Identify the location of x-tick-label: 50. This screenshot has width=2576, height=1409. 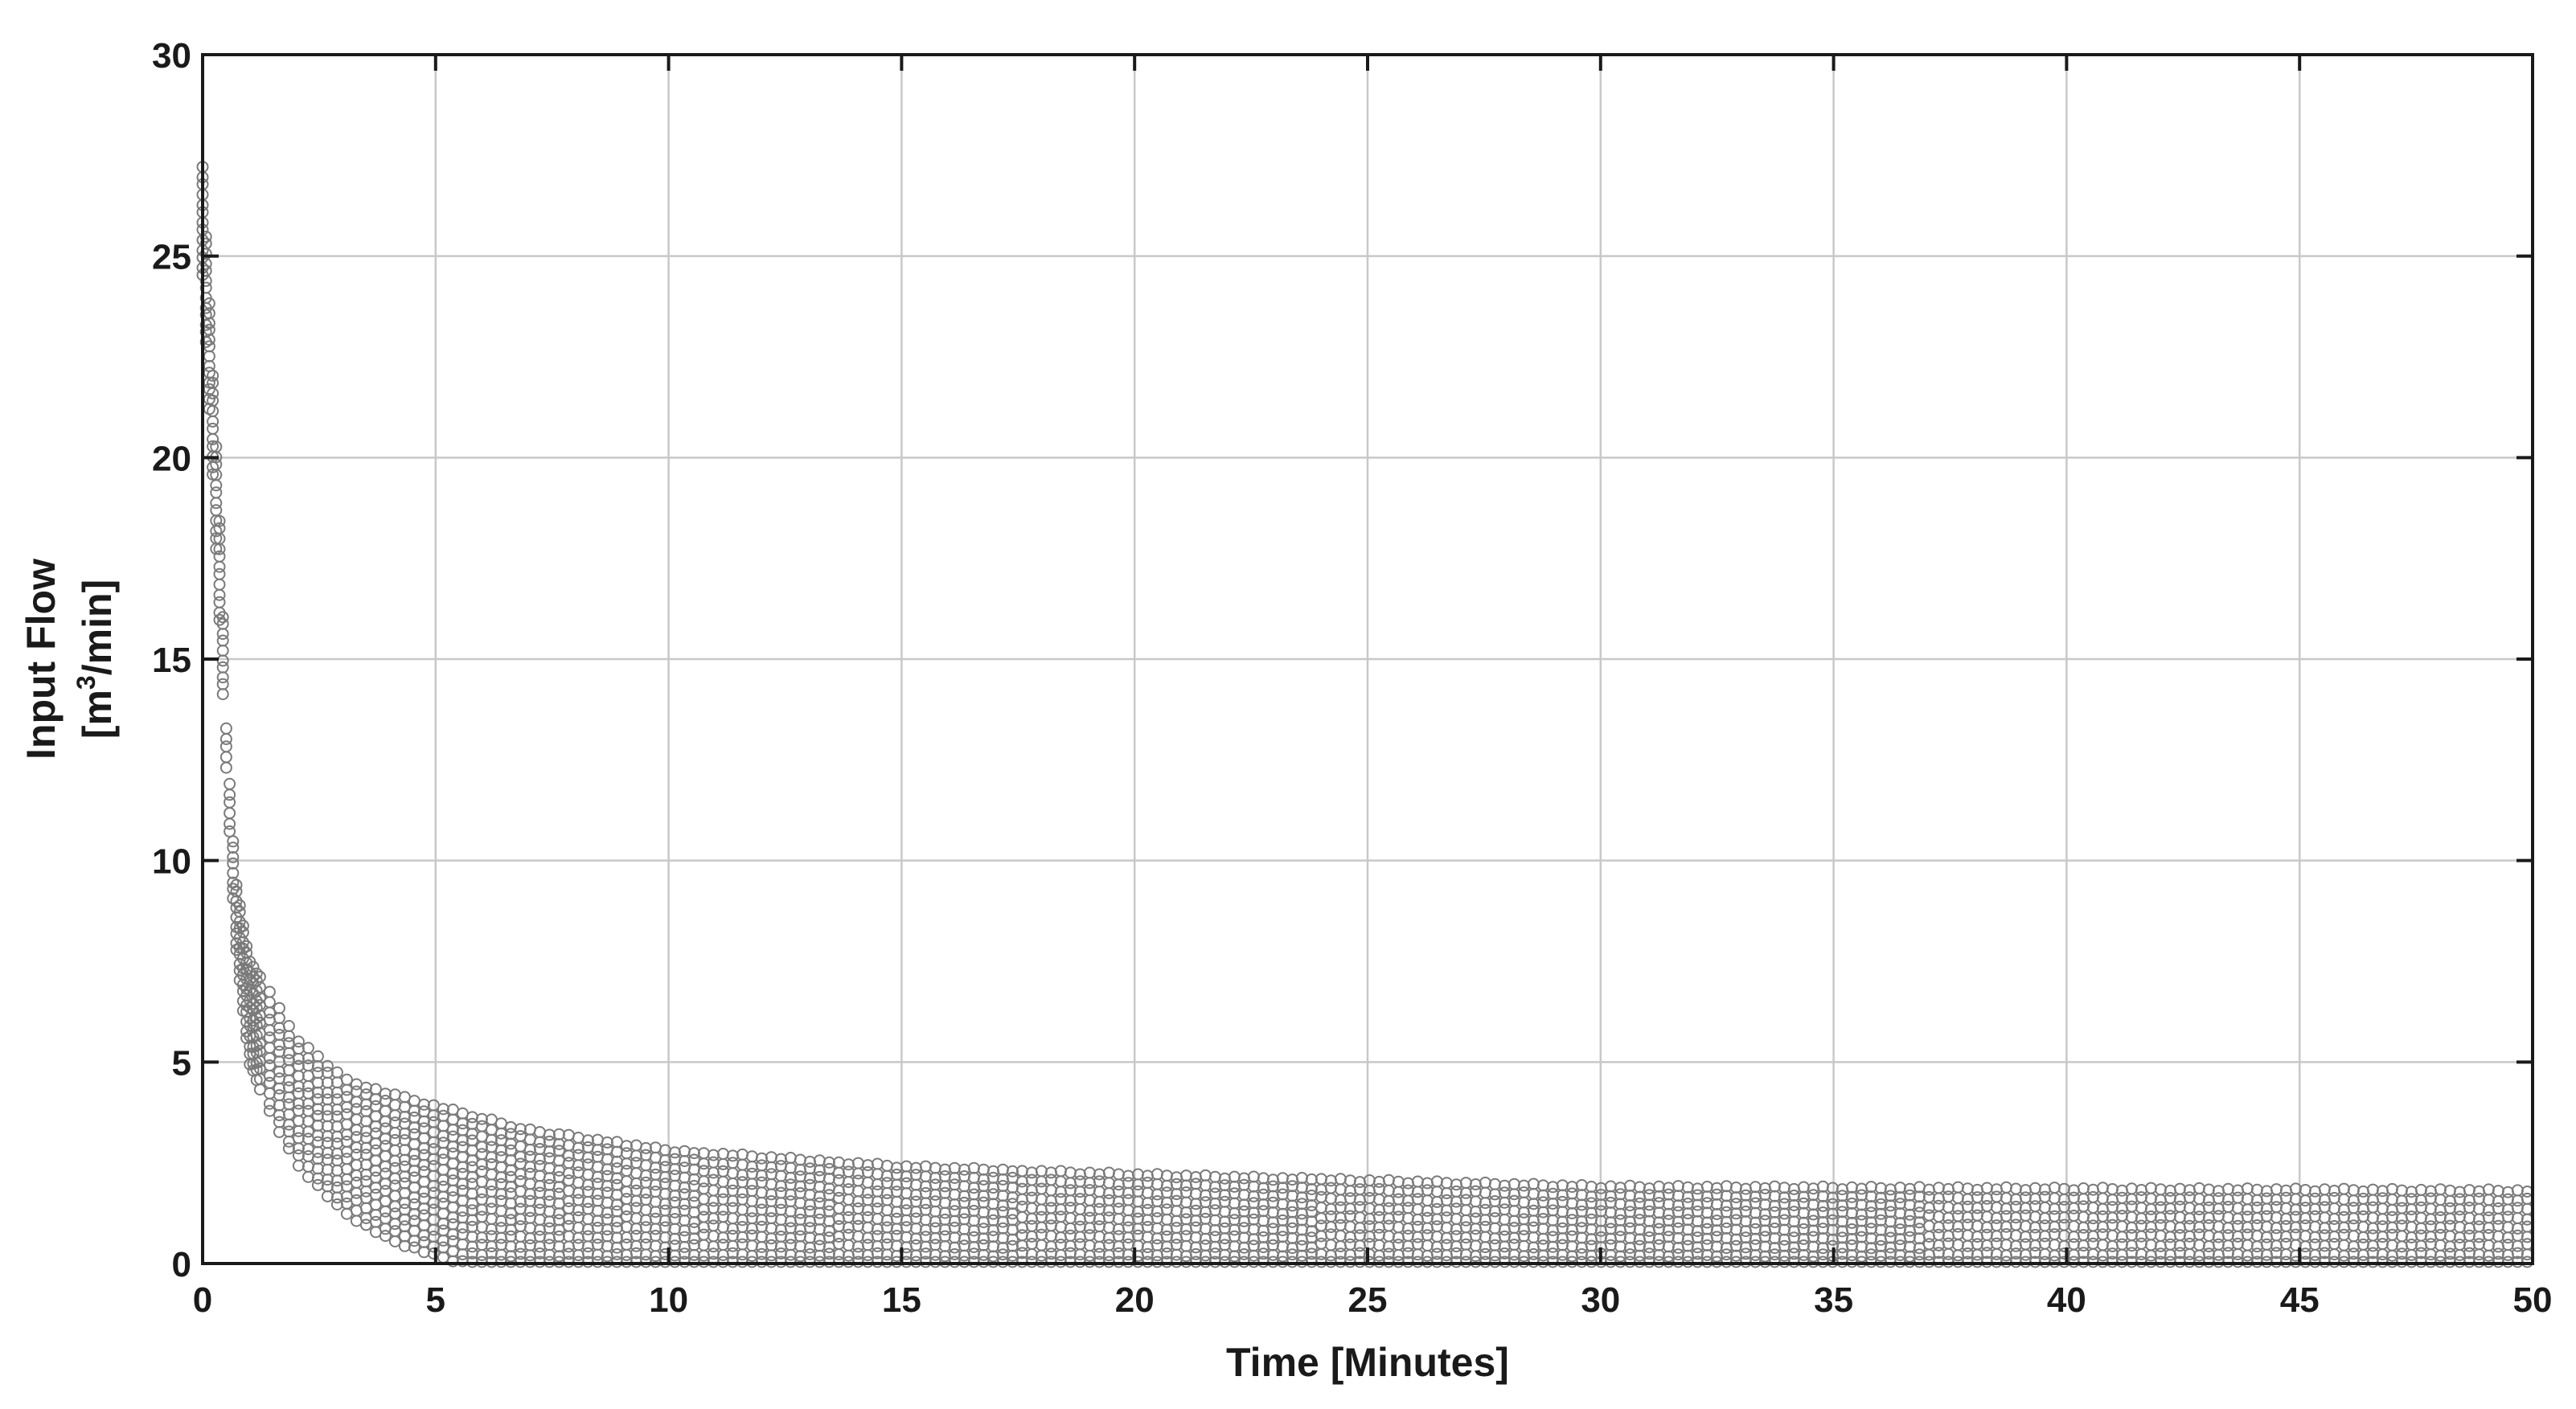
(2533, 1300).